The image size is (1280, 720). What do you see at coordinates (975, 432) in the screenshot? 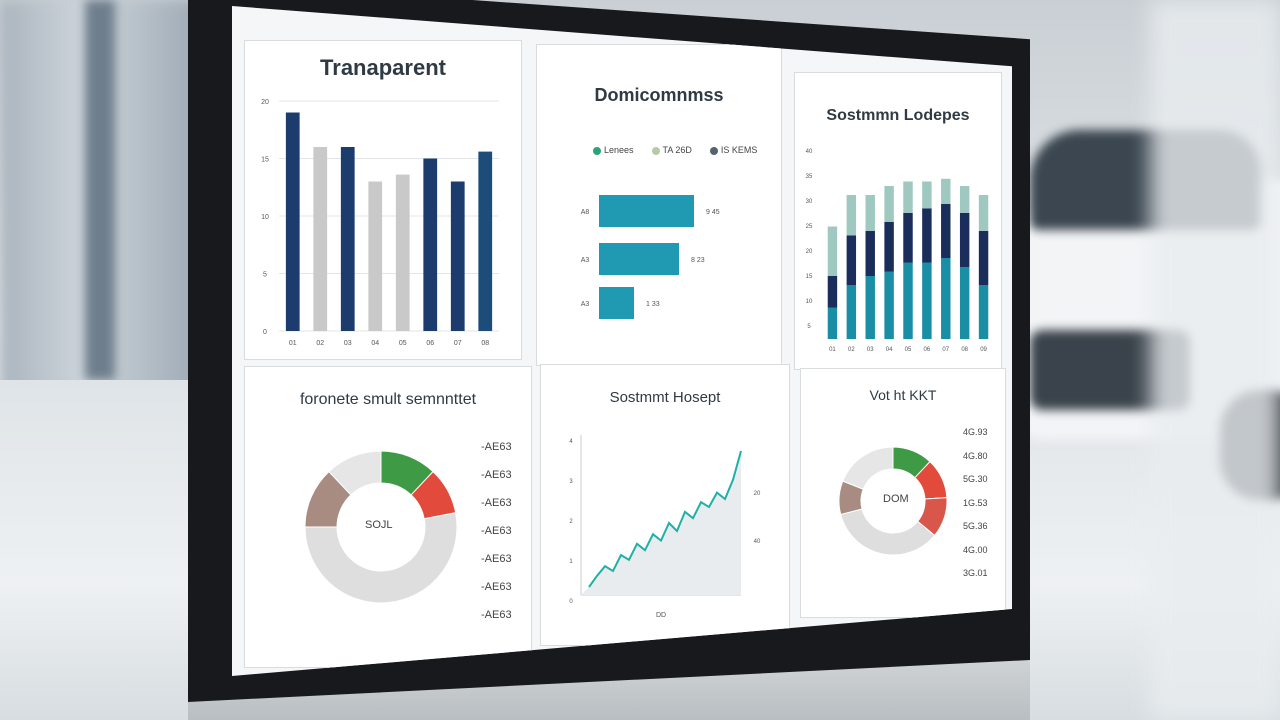
I see `legend-item: 4G.93` at bounding box center [975, 432].